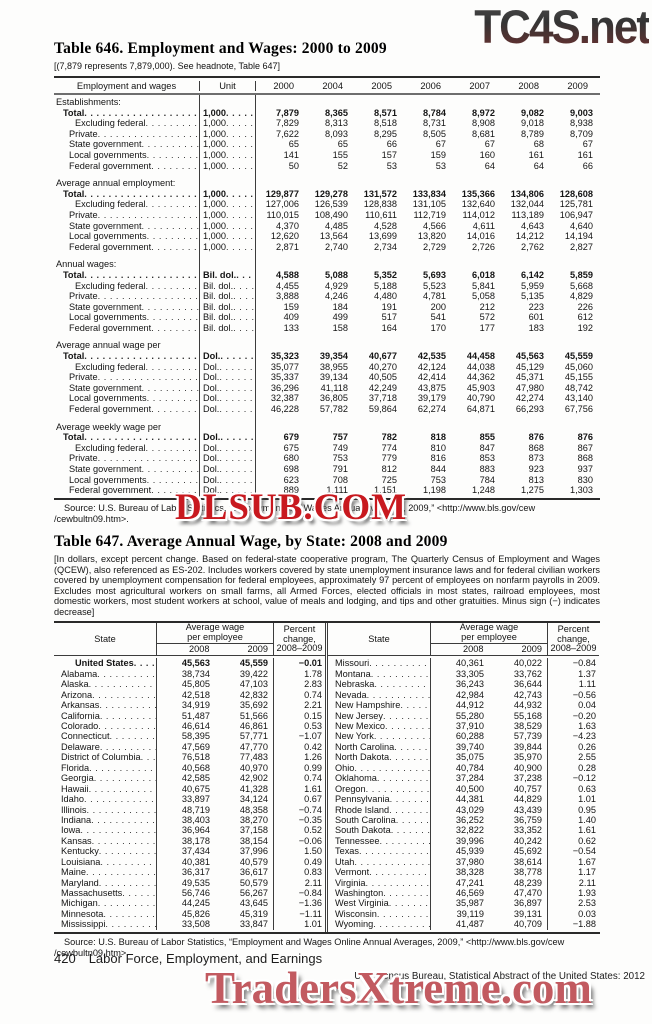  I want to click on state-label: District of Columbia, so click(101, 757).